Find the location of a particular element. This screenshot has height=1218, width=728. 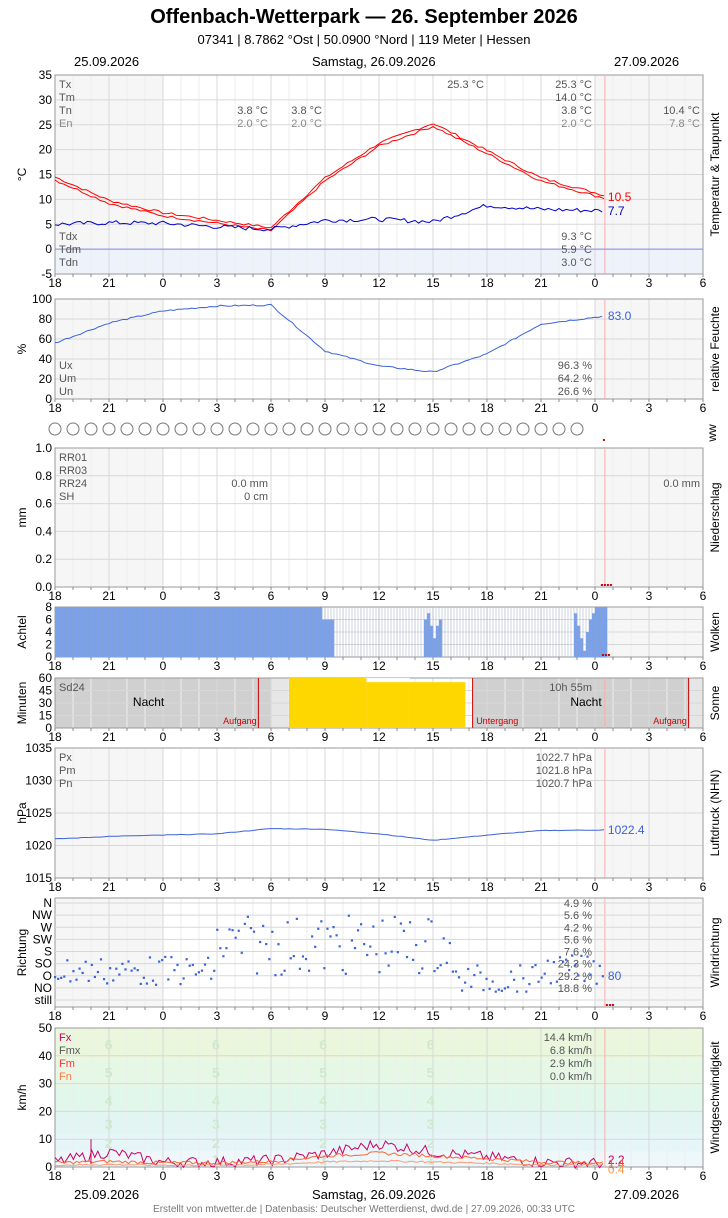

date-current: Samstag, 26.09.2026 is located at coordinates (374, 61).